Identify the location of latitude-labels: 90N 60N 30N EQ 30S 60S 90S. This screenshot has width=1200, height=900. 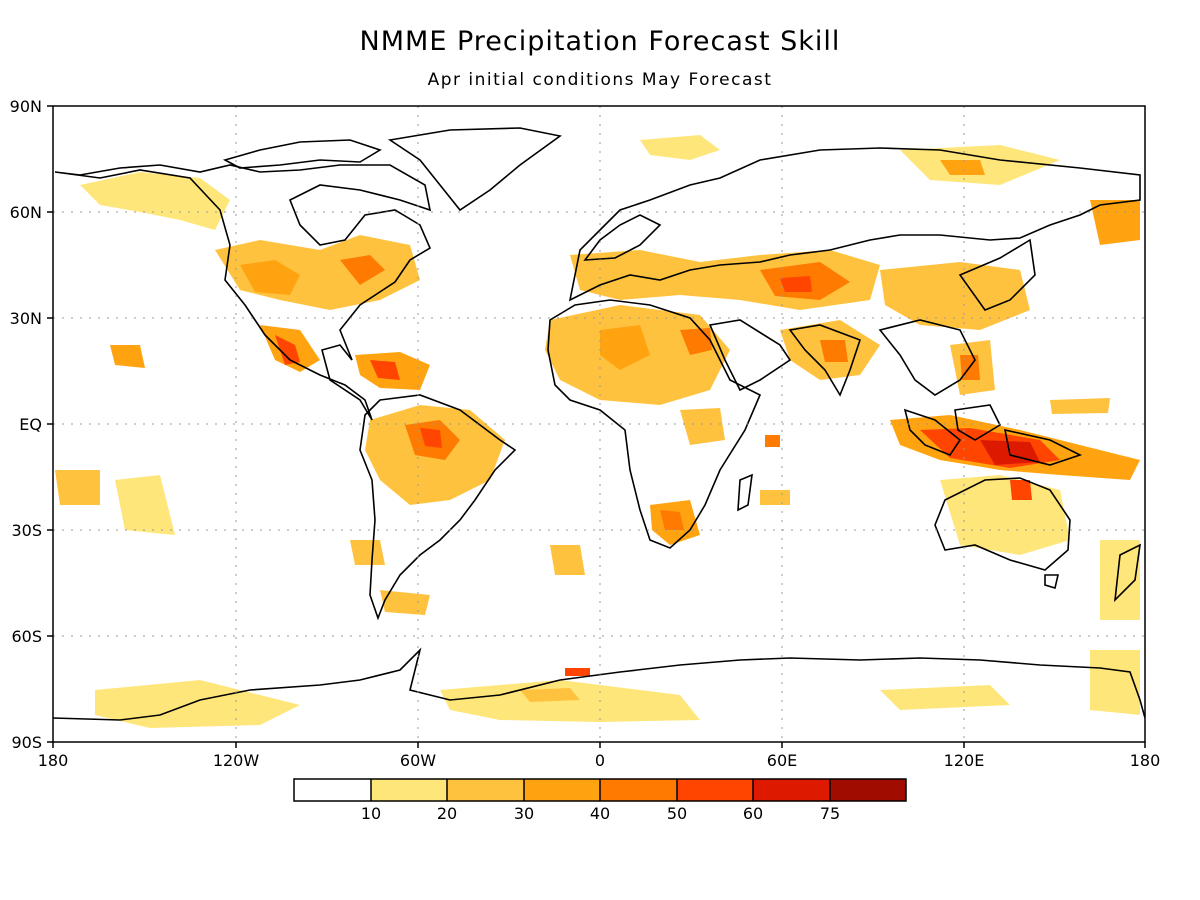
(26, 424).